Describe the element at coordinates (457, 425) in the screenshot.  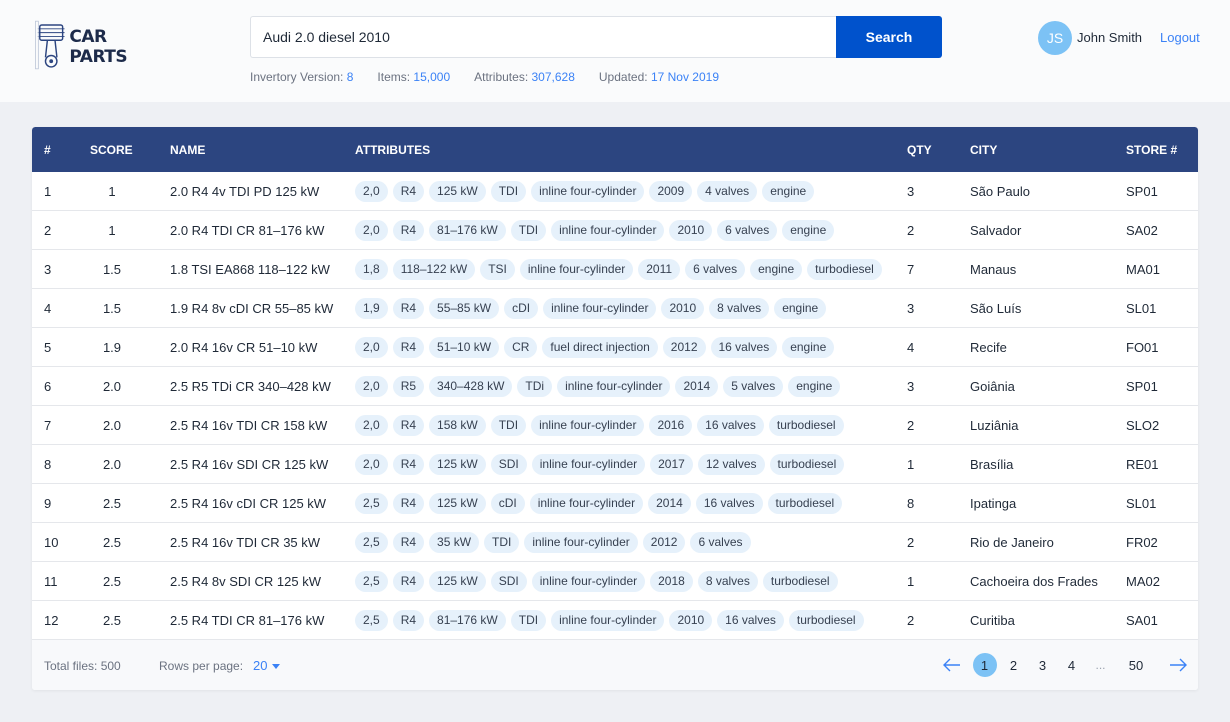
I see `attribute-tag: 158 kW` at that location.